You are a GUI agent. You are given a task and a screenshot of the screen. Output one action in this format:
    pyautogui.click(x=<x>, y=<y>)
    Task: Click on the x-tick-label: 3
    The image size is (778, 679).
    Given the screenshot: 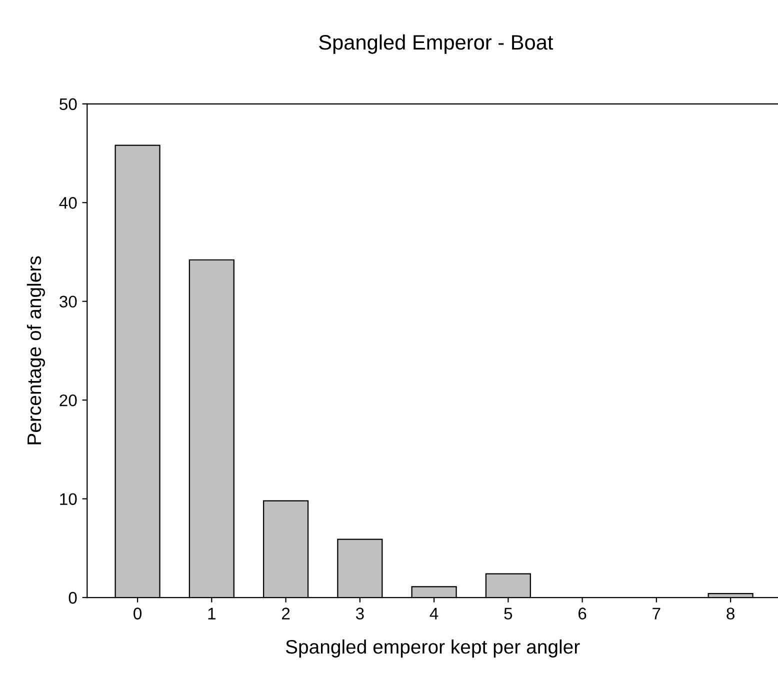 What is the action you would take?
    pyautogui.click(x=360, y=614)
    